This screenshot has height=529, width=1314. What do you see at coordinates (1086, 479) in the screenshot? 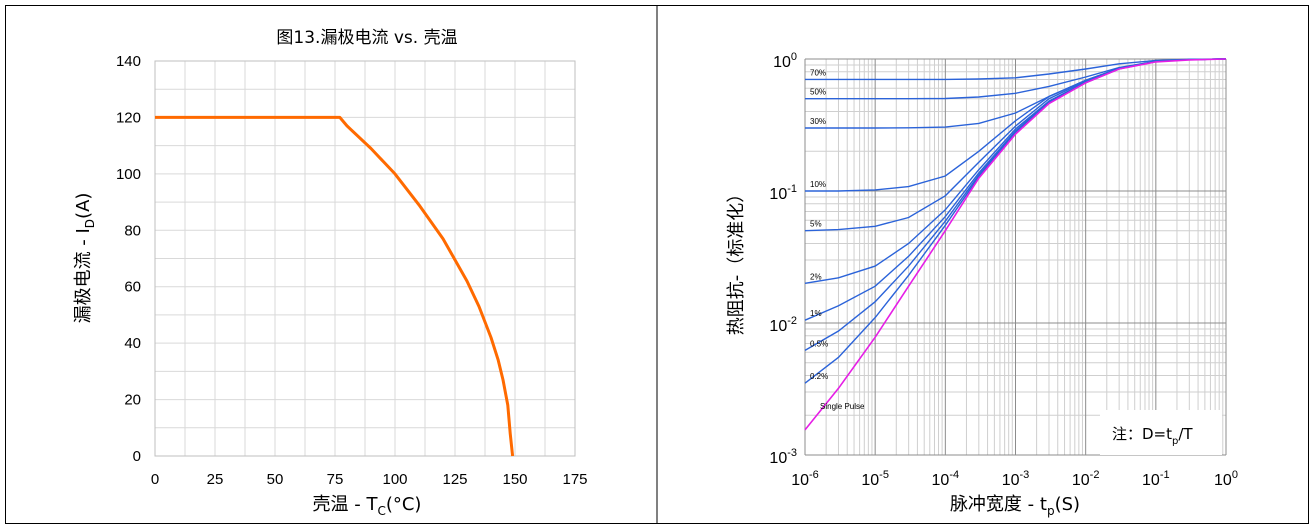
I see `right-x-tick-label: 10⁻²` at bounding box center [1086, 479].